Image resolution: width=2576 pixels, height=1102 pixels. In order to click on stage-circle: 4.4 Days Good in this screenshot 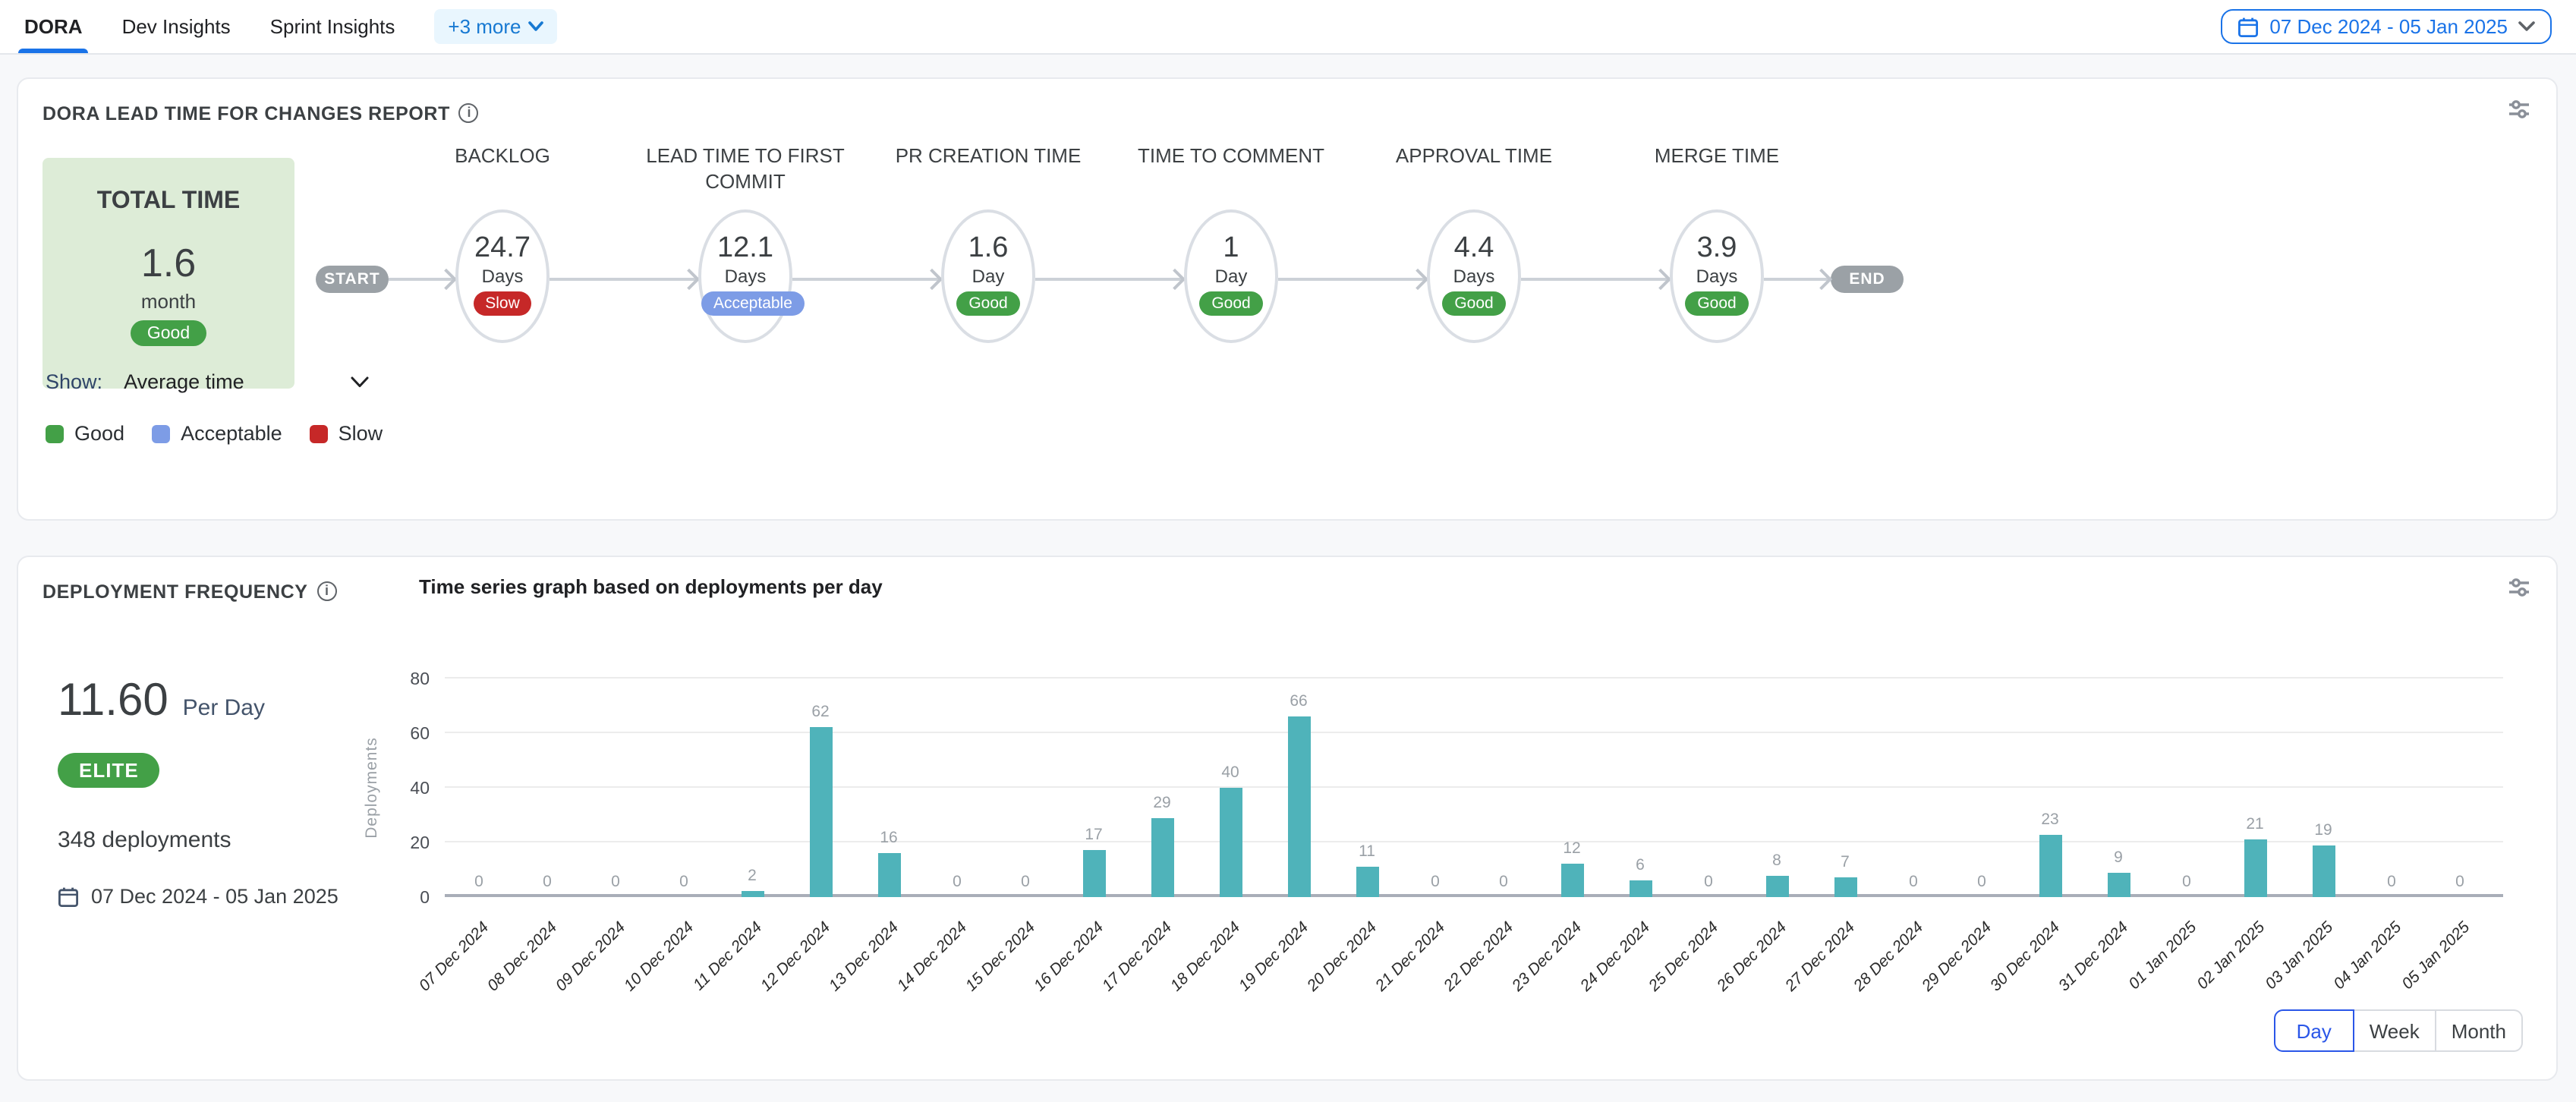, I will do `click(1474, 276)`.